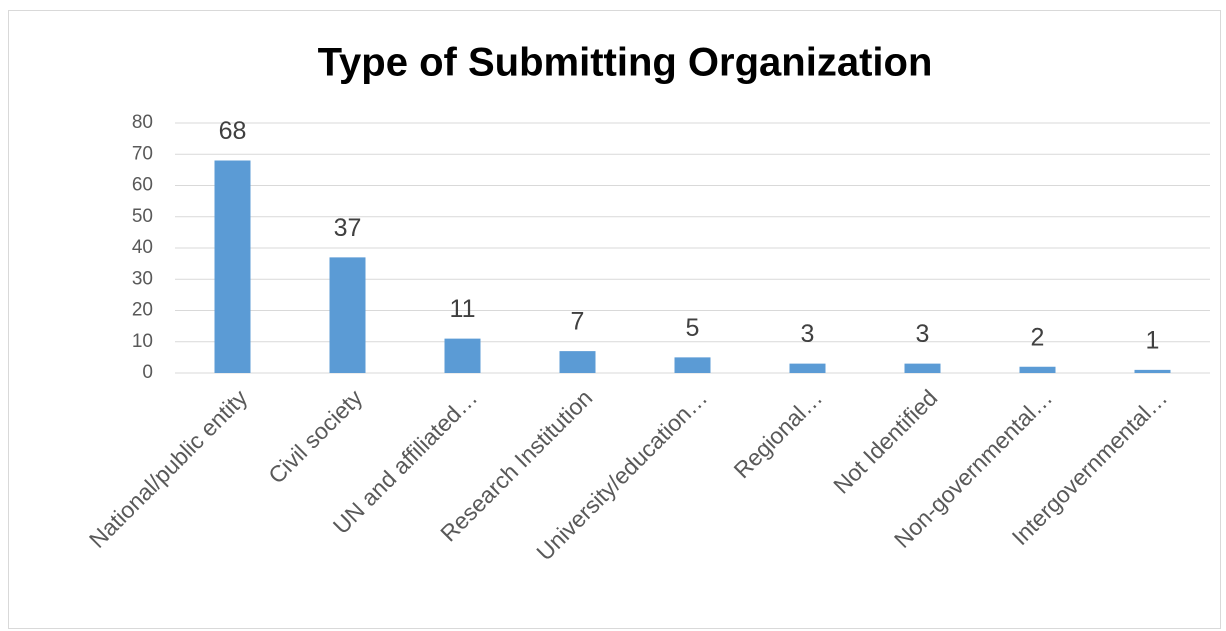  Describe the element at coordinates (142, 310) in the screenshot. I see `y-tick-label: 20` at that location.